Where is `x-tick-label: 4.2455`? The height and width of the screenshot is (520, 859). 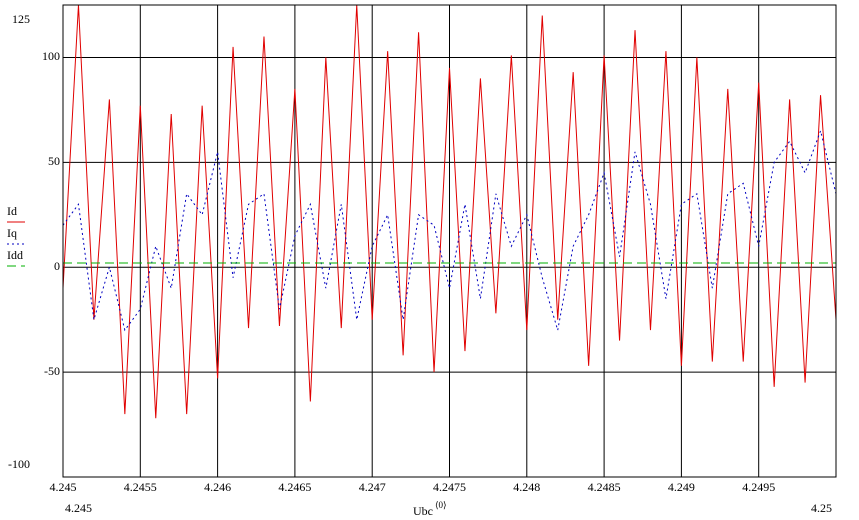 x-tick-label: 4.2455 is located at coordinates (140, 487).